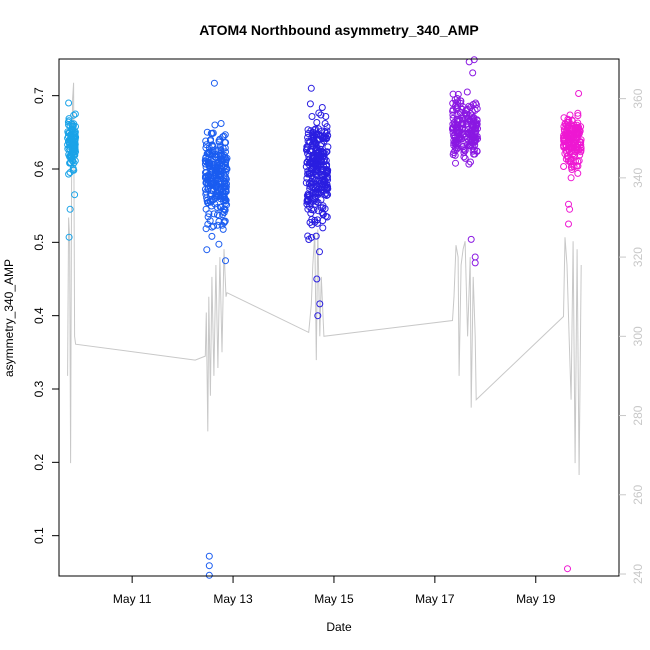 Image resolution: width=650 pixels, height=650 pixels. I want to click on y2-tick-label: 240, so click(638, 574).